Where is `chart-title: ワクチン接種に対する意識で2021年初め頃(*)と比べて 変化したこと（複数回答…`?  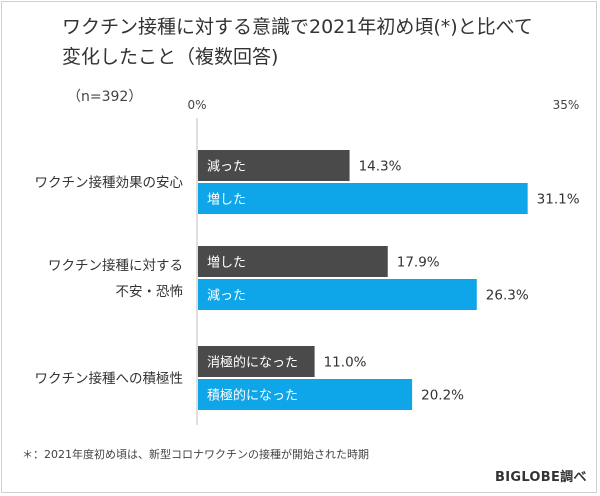 chart-title: ワクチン接種に対する意識で2021年初め頃(*)と比べて 変化したこと（複数回答… is located at coordinates (297, 42).